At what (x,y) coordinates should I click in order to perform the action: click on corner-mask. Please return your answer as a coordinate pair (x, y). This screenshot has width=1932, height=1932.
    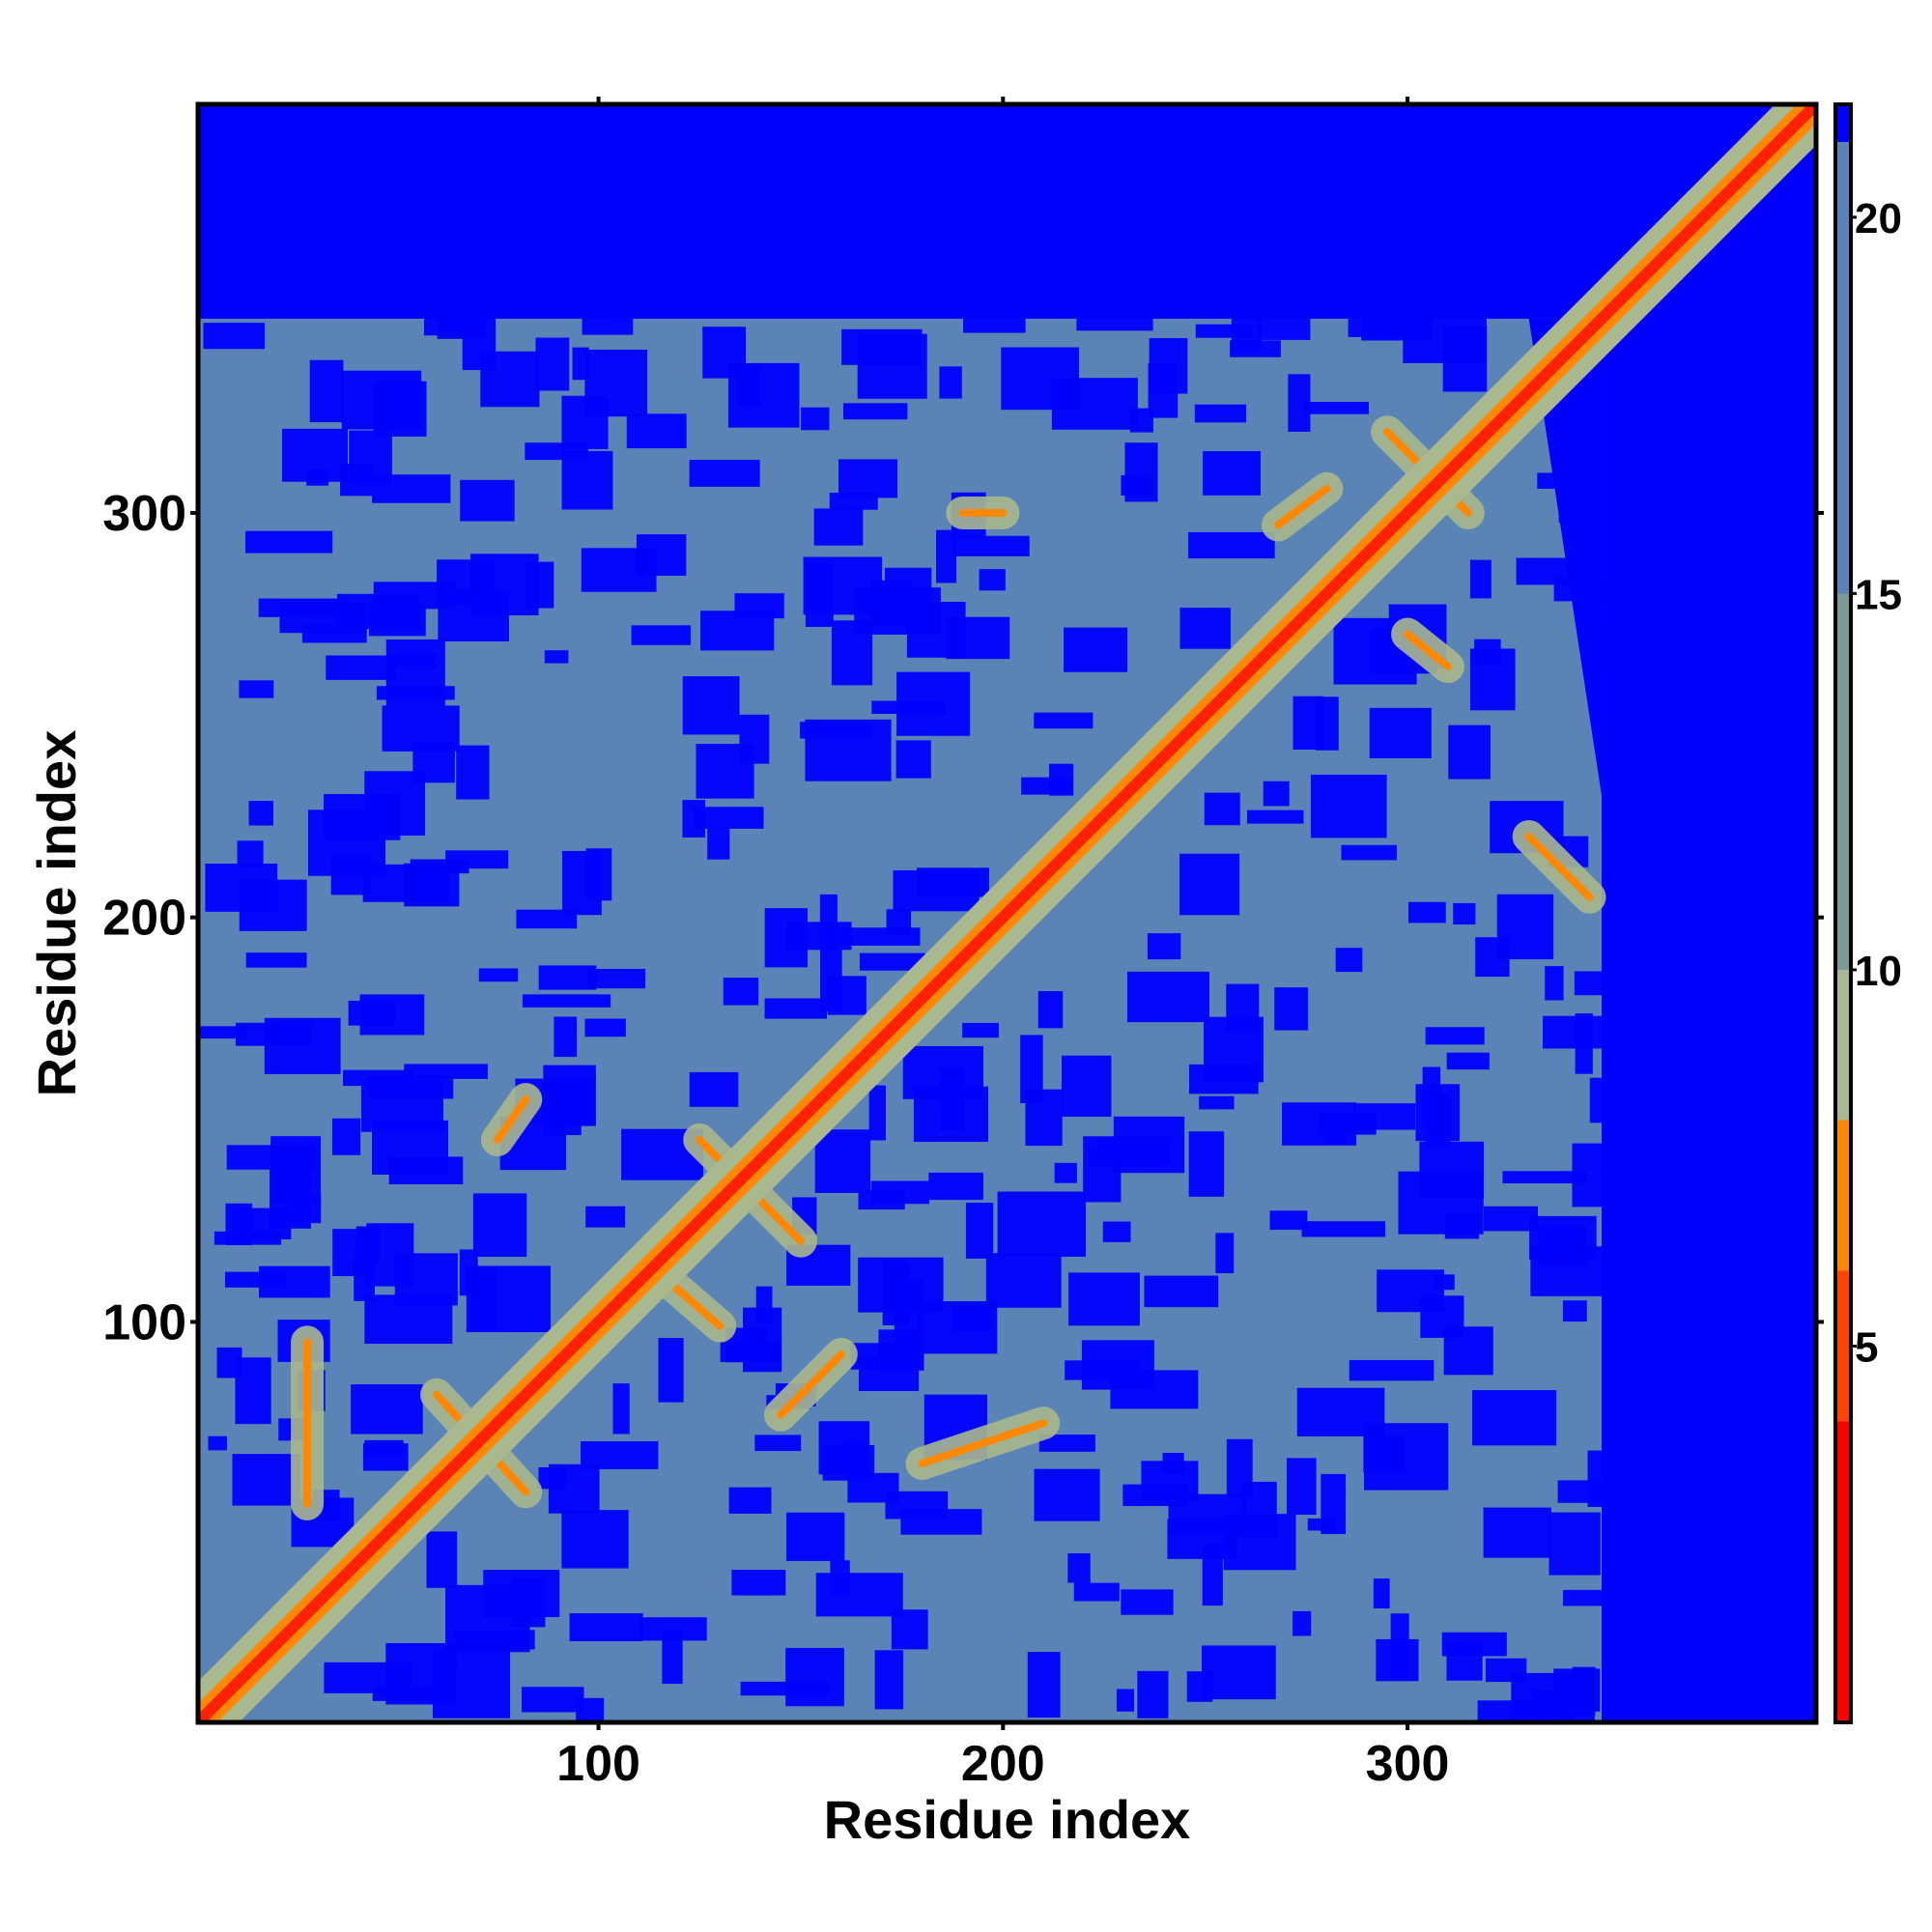
    Looking at the image, I should click on (1565, 557).